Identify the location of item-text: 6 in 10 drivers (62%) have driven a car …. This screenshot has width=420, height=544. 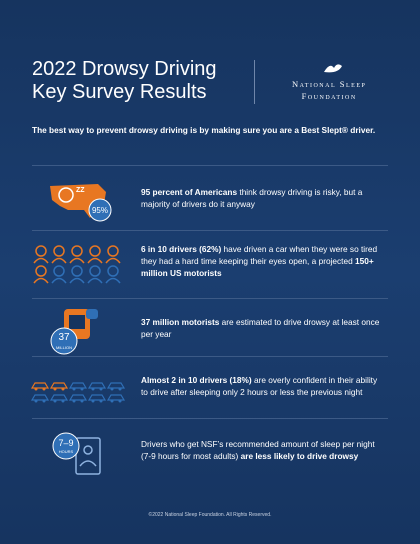
(261, 261).